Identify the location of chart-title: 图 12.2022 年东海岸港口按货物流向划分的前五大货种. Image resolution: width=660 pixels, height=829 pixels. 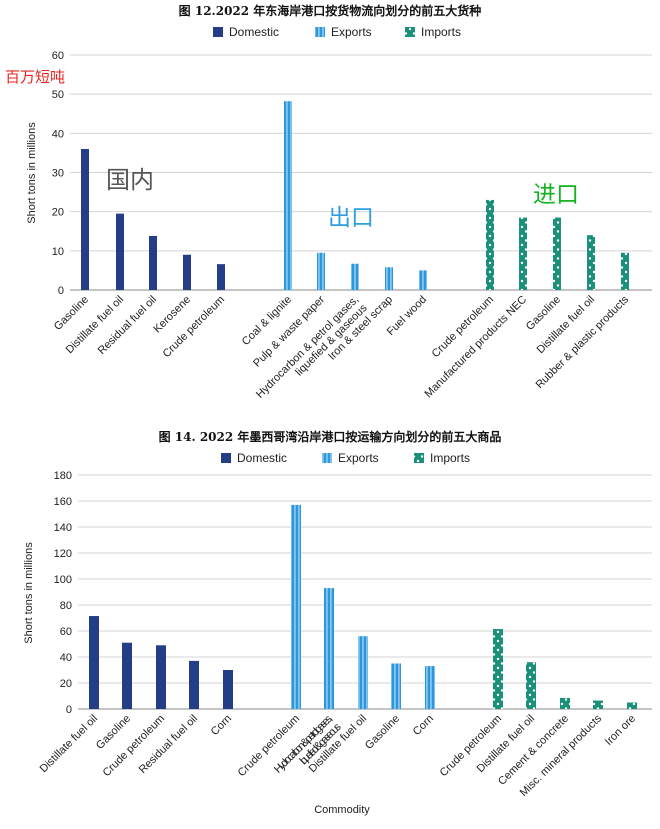
(330, 10).